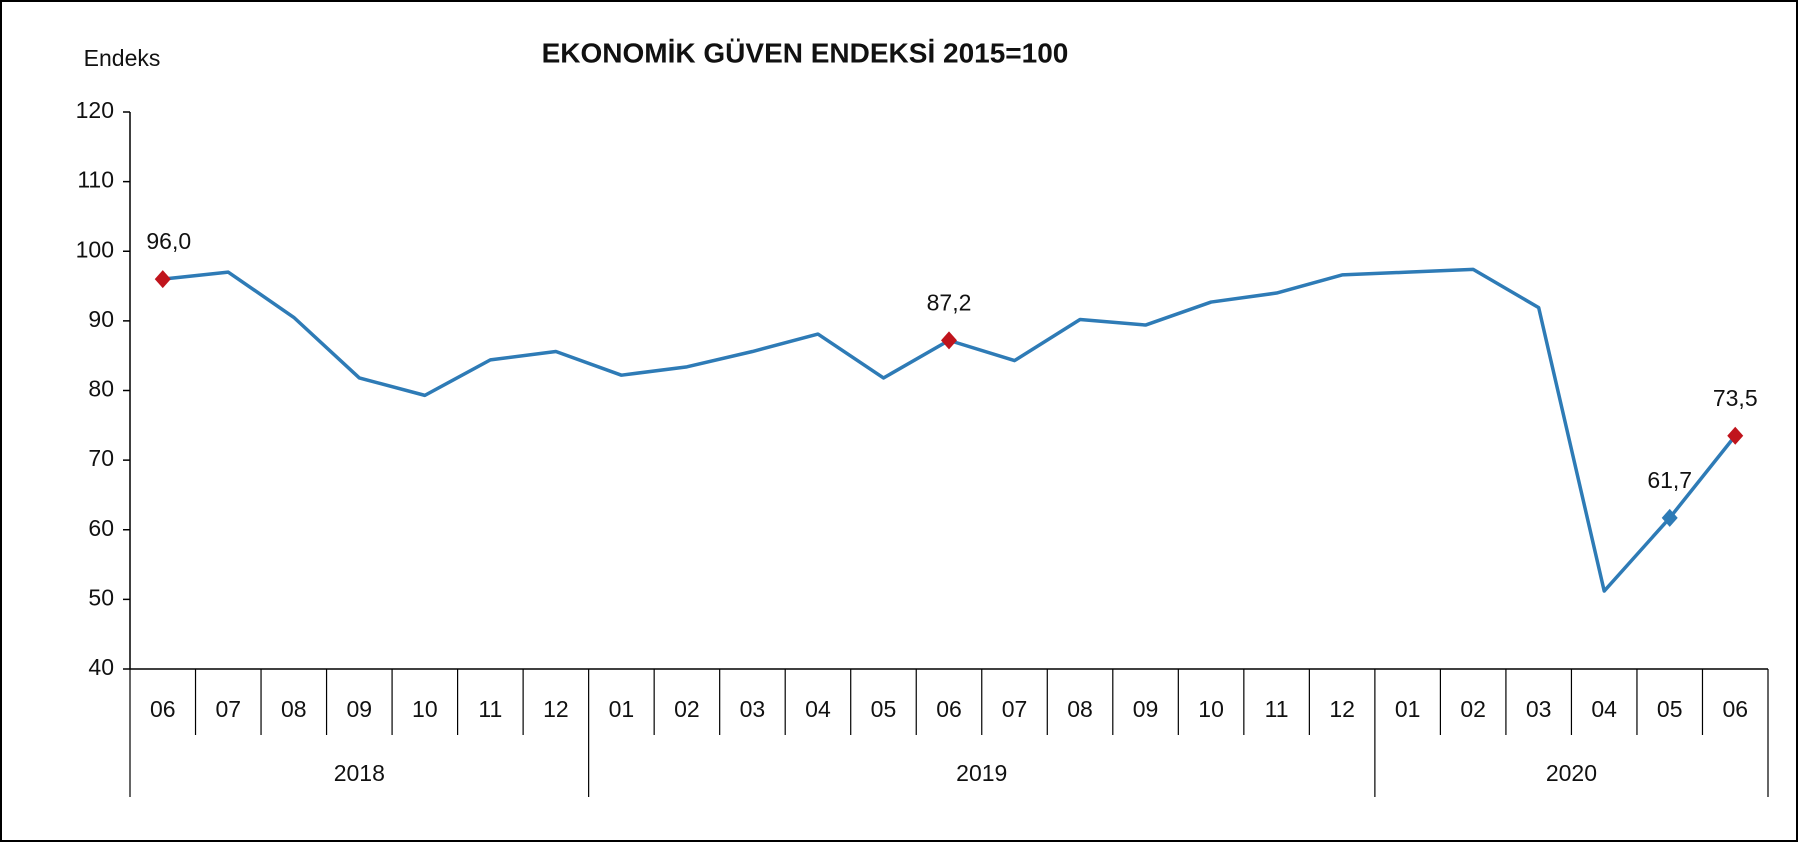 This screenshot has height=842, width=1798. What do you see at coordinates (168, 241) in the screenshot?
I see `data-label: 96,0` at bounding box center [168, 241].